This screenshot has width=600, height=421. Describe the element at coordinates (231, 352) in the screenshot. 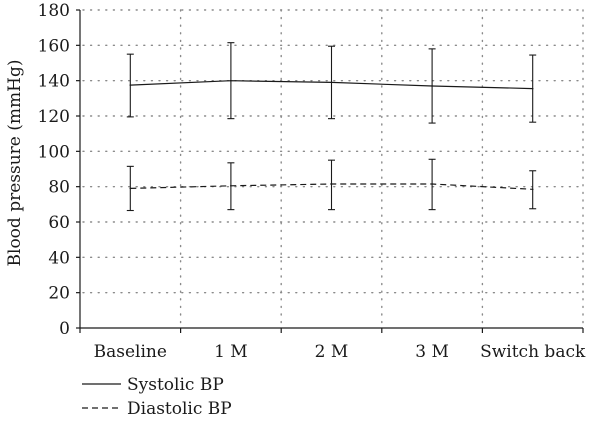

I see `x-tick-label: 1 M` at that location.